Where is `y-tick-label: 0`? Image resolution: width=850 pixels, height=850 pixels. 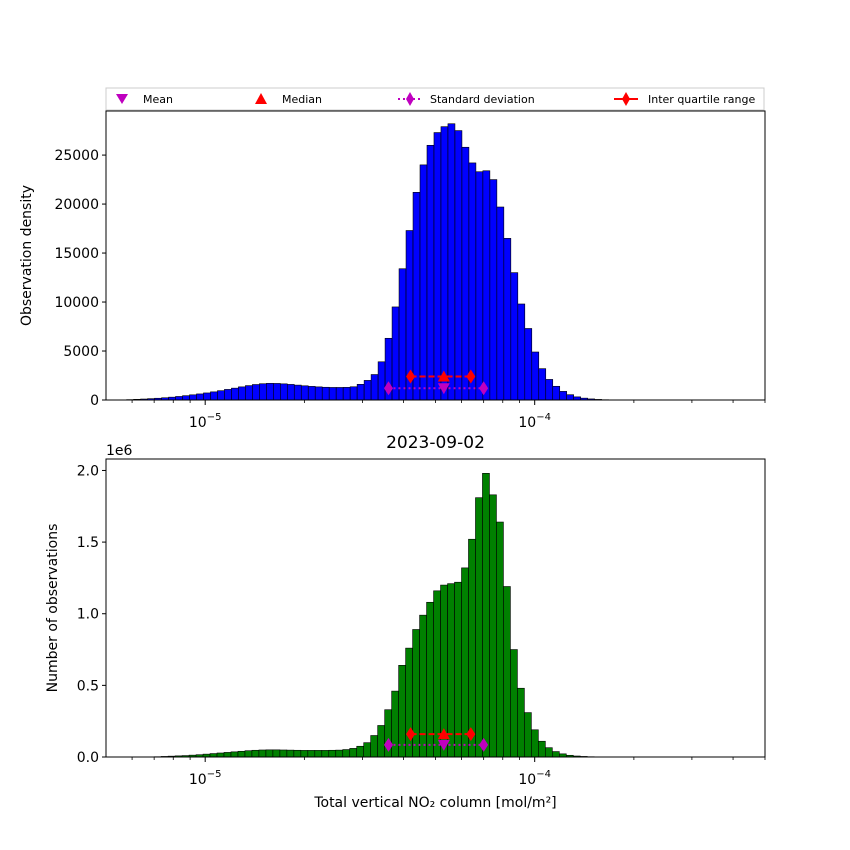
y-tick-label: 0 is located at coordinates (94, 401).